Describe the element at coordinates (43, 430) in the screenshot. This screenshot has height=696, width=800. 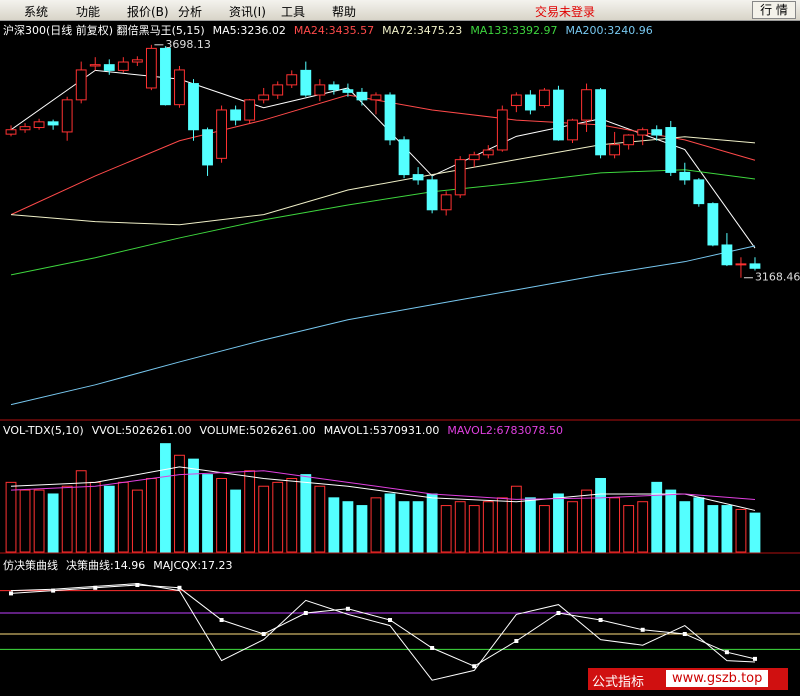
I see `header-label: VOL-TDX(5,10)` at that location.